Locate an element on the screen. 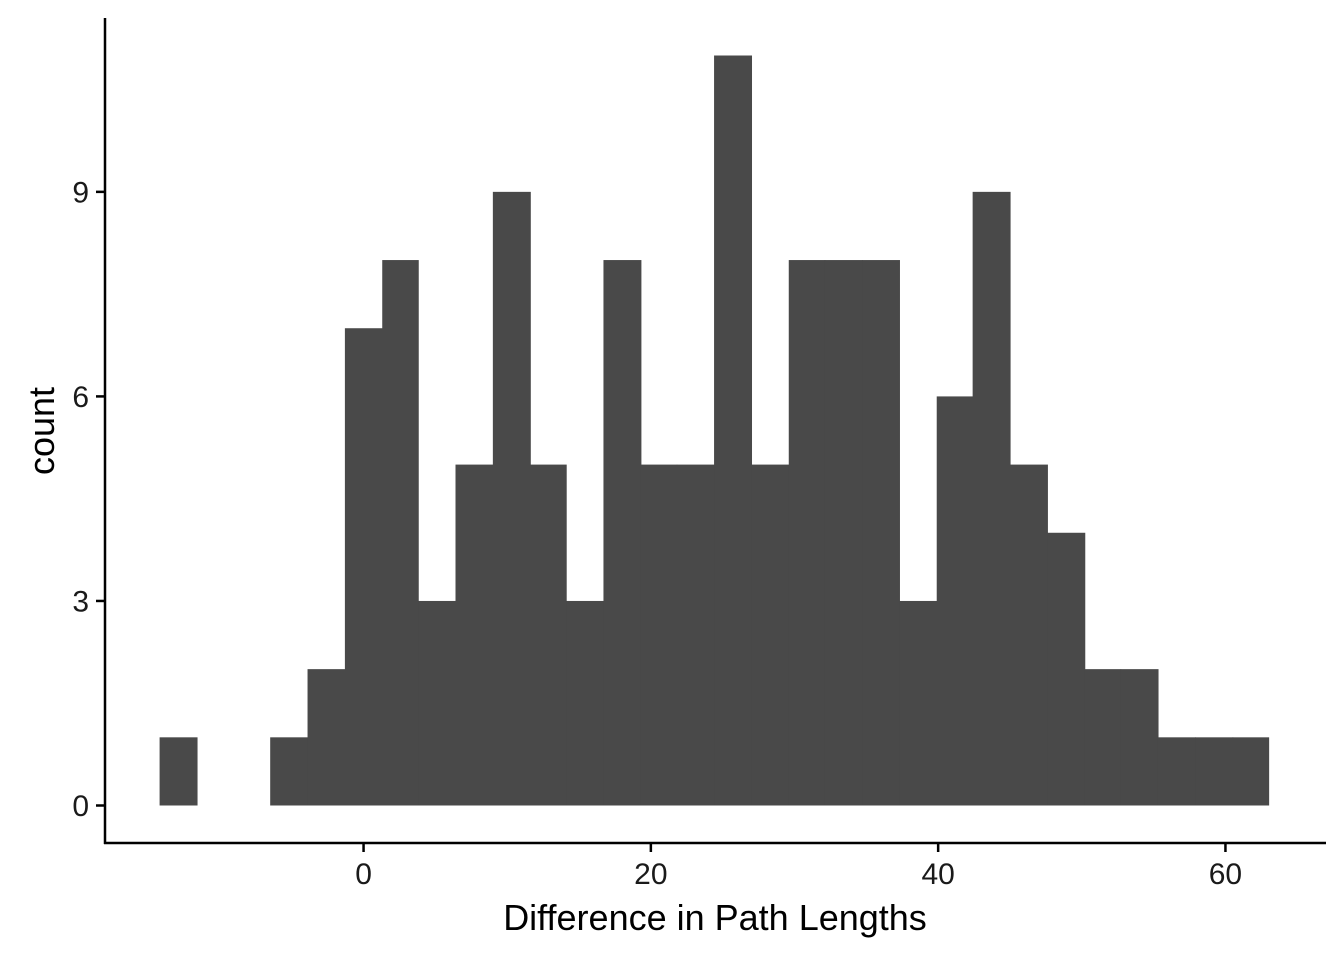 The width and height of the screenshot is (1344, 960). y-tick-label: 3 is located at coordinates (80, 601).